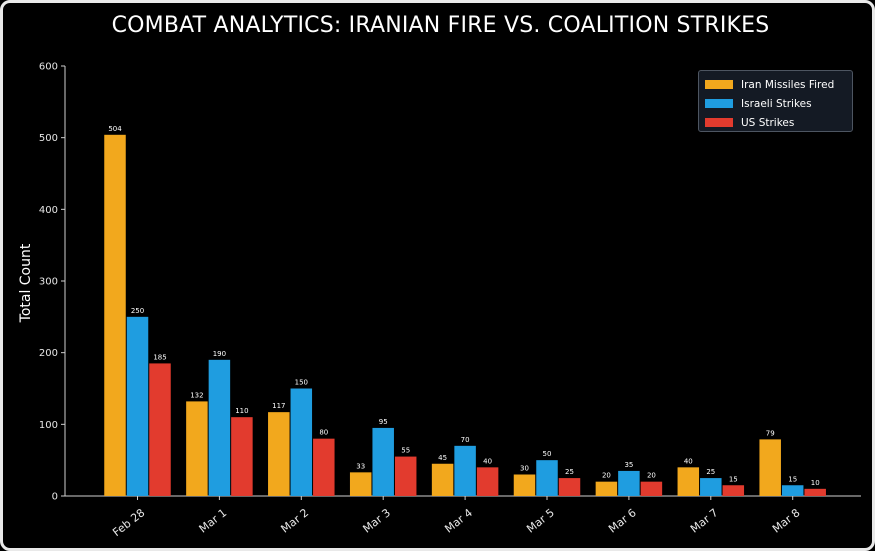  I want to click on x-tick-label: Mar 3, so click(376, 520).